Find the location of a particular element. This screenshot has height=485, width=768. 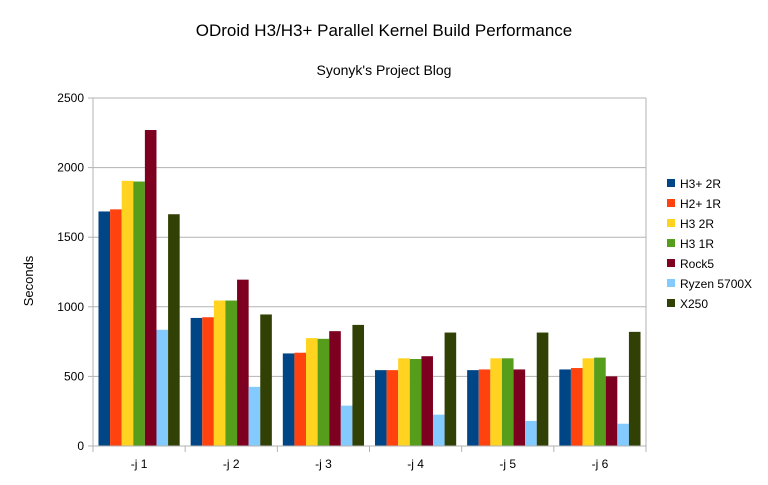

x-tick-label: -j 2 is located at coordinates (231, 464).